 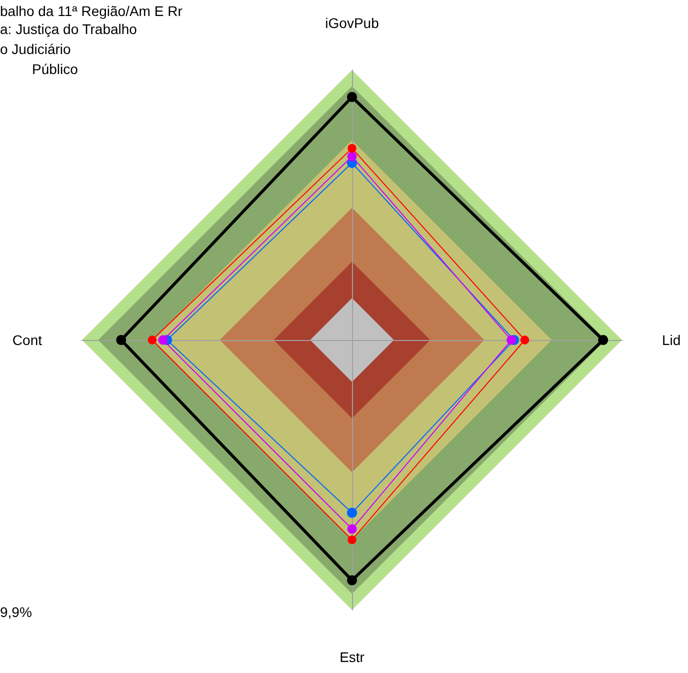 I want to click on text: balho da 11ª Região/Am E Rr, so click(x=91, y=11).